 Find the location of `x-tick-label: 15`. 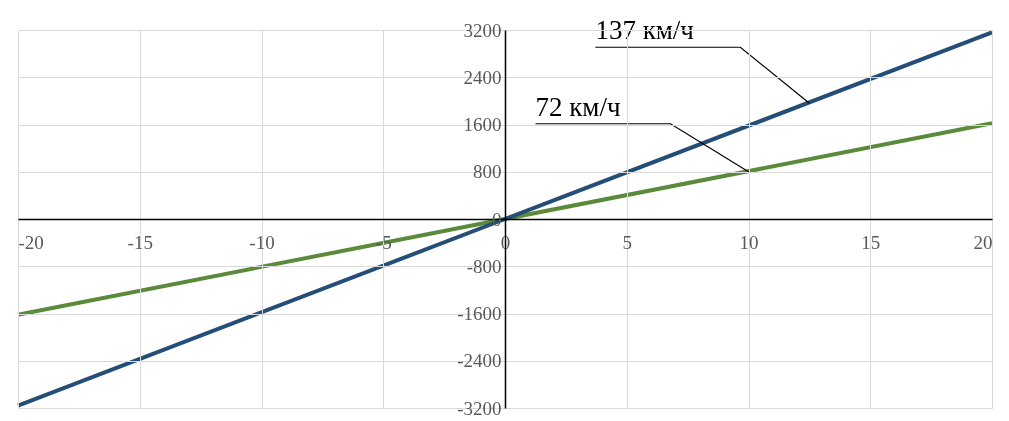

x-tick-label: 15 is located at coordinates (871, 242).